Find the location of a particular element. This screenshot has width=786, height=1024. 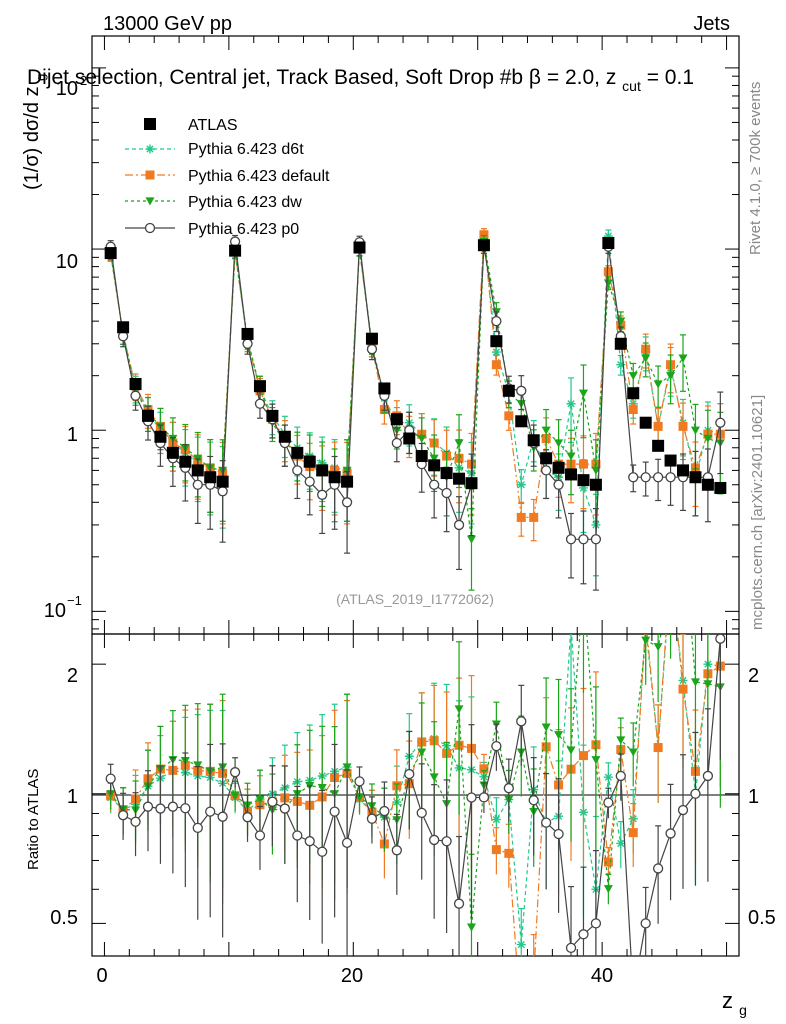

main-ylabel-sub: g is located at coordinates (40, 77).